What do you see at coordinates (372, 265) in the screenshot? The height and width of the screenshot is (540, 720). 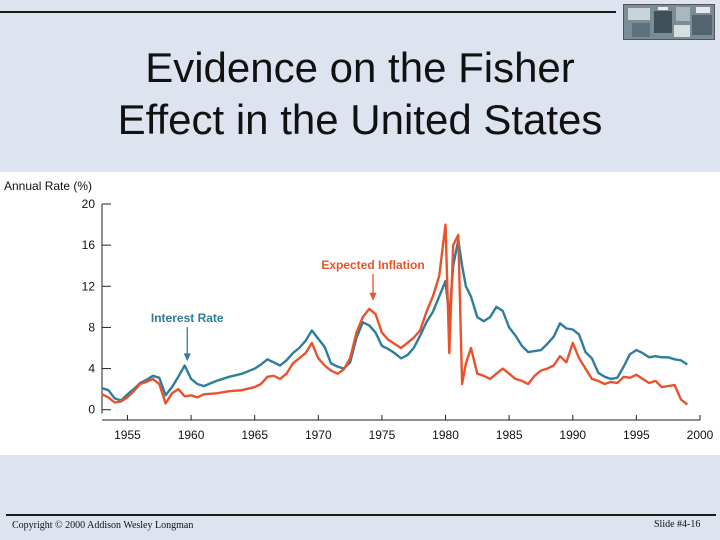 I see `expected-inflation-annotation: Expected Inflation` at bounding box center [372, 265].